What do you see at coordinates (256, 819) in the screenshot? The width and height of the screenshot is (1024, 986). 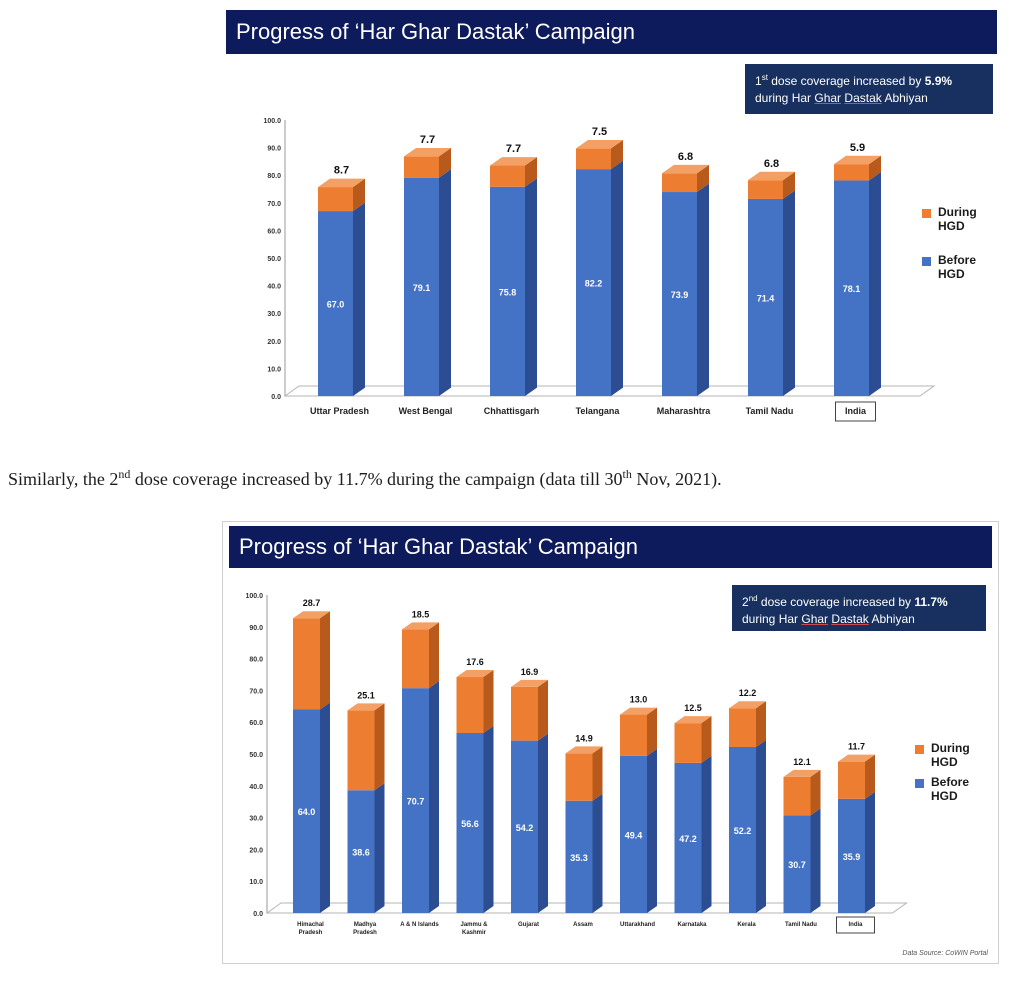 I see `y-tick-label: 30.0` at bounding box center [256, 819].